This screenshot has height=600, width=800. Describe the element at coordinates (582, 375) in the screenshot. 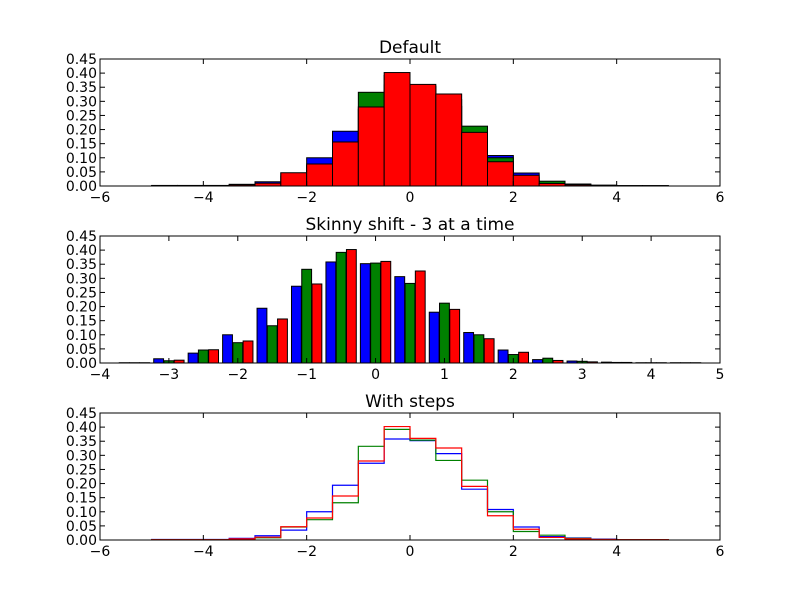

I see `x-tick-label: 3` at that location.